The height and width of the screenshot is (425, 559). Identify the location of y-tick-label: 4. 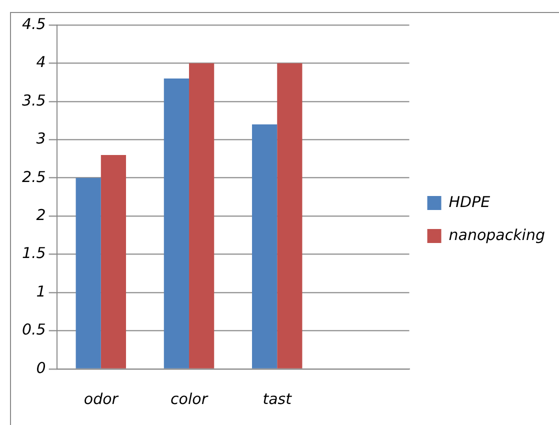
(41, 62).